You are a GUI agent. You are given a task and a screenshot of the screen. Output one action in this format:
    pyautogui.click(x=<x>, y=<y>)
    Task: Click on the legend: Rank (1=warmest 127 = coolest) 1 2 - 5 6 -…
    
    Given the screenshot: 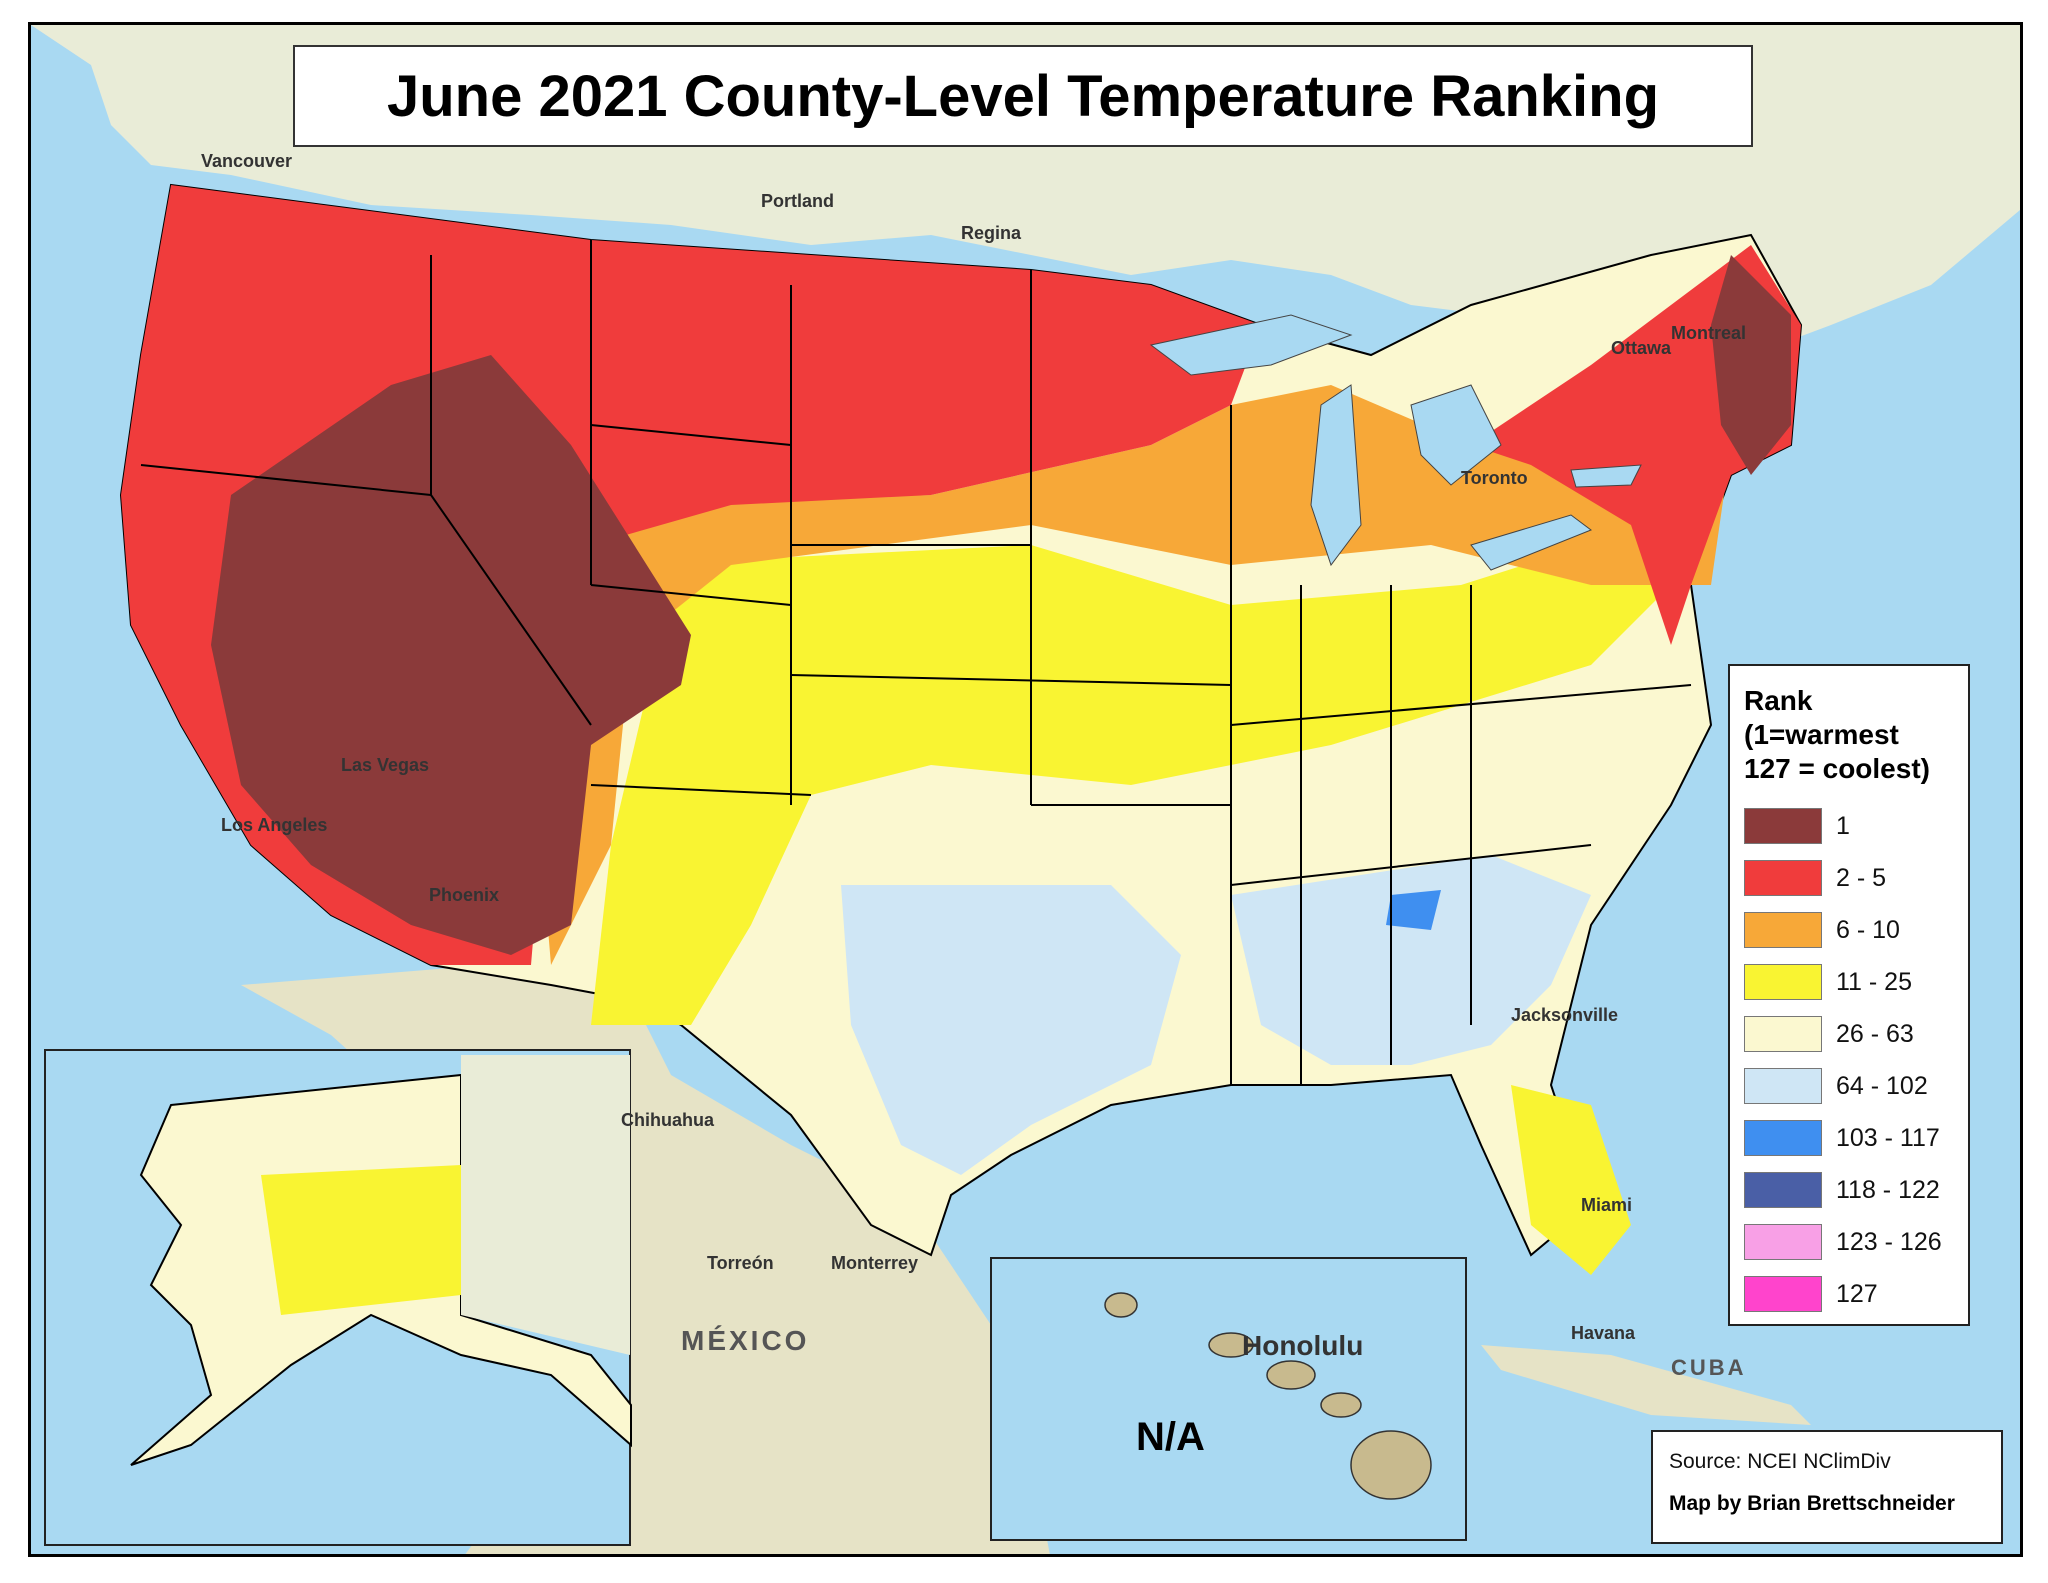 What is the action you would take?
    pyautogui.click(x=1849, y=995)
    